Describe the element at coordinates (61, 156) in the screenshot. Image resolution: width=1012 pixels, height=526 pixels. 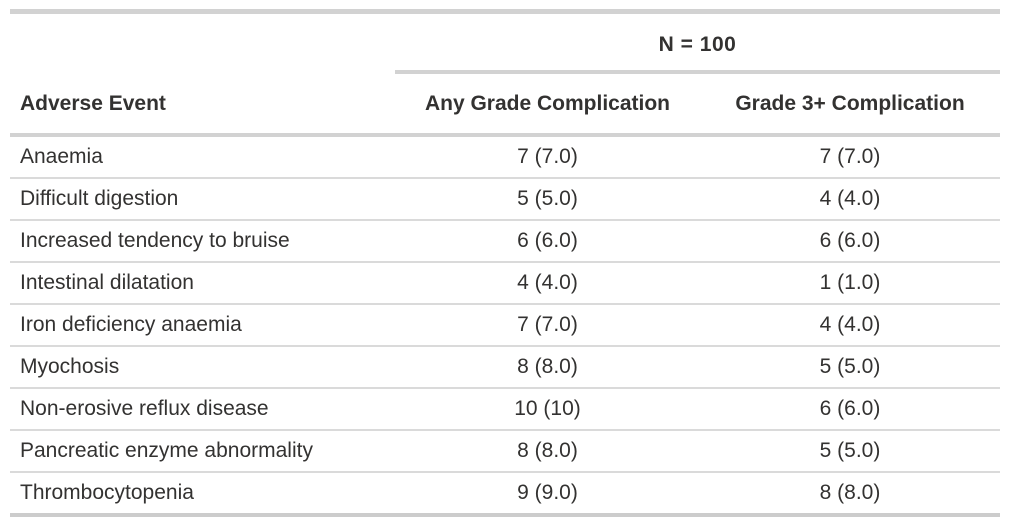
I see `adverse-event-cell: Anaemia` at that location.